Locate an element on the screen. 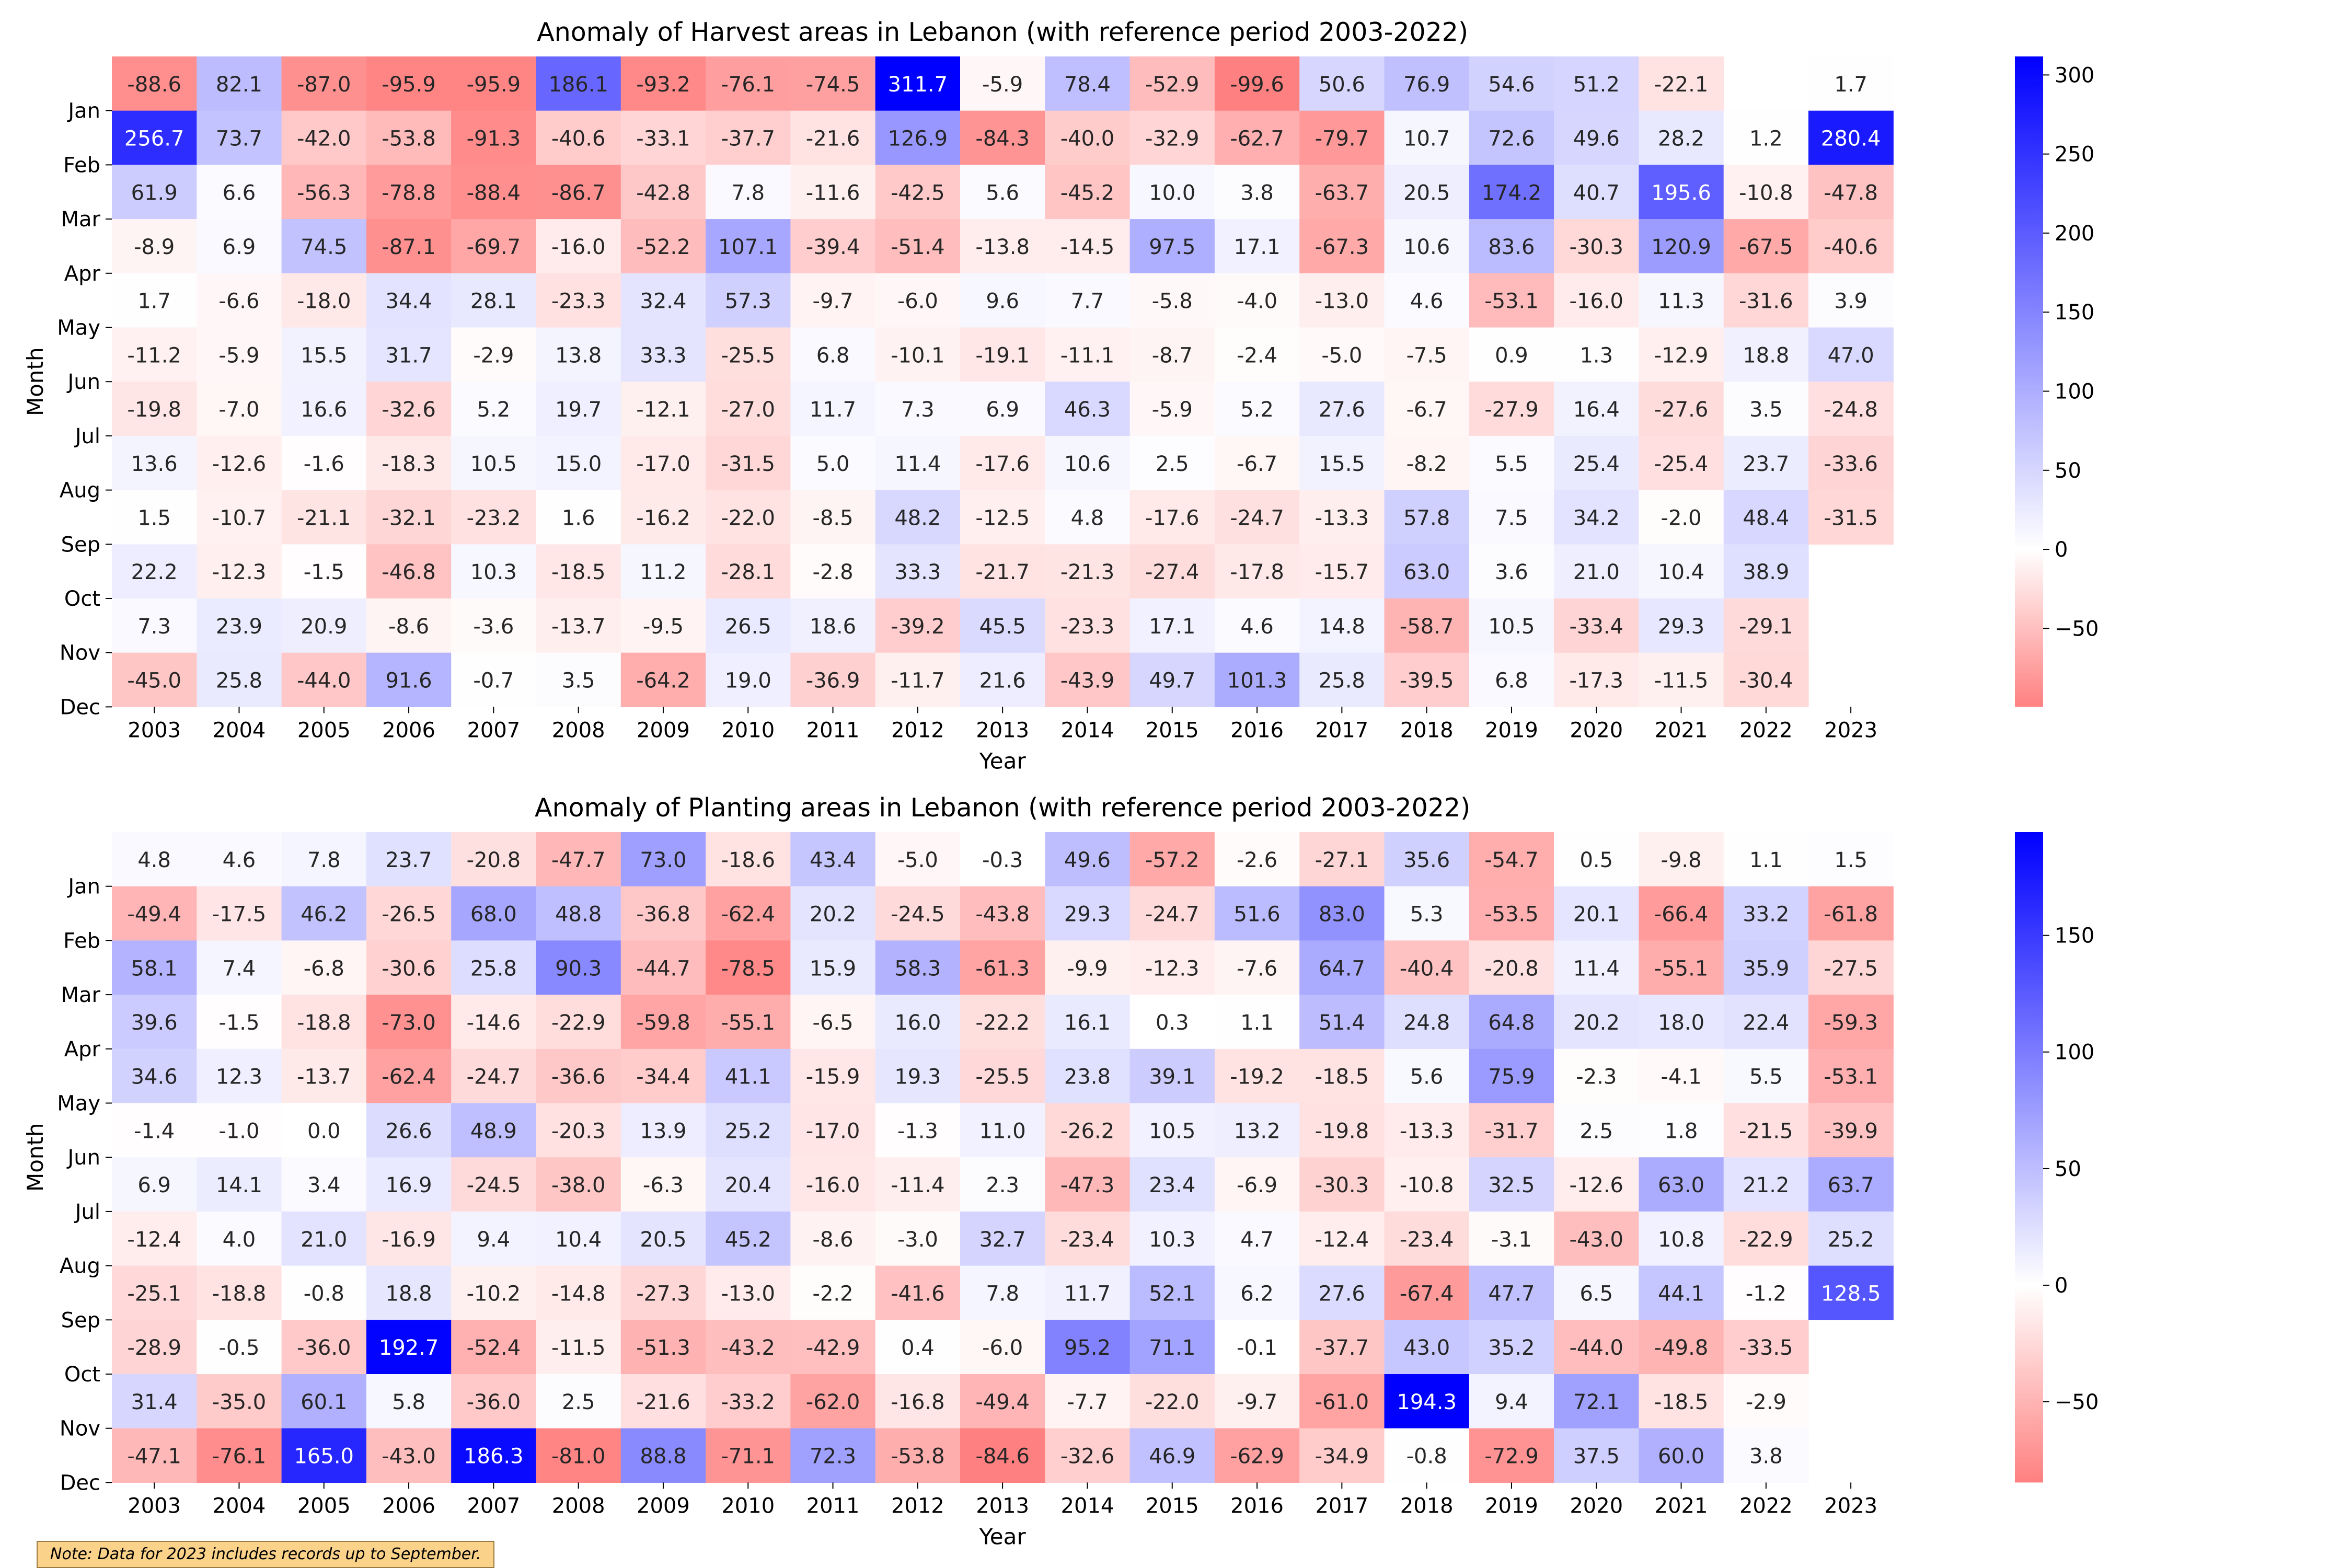  cell-value-label: -15.7 is located at coordinates (1342, 572).